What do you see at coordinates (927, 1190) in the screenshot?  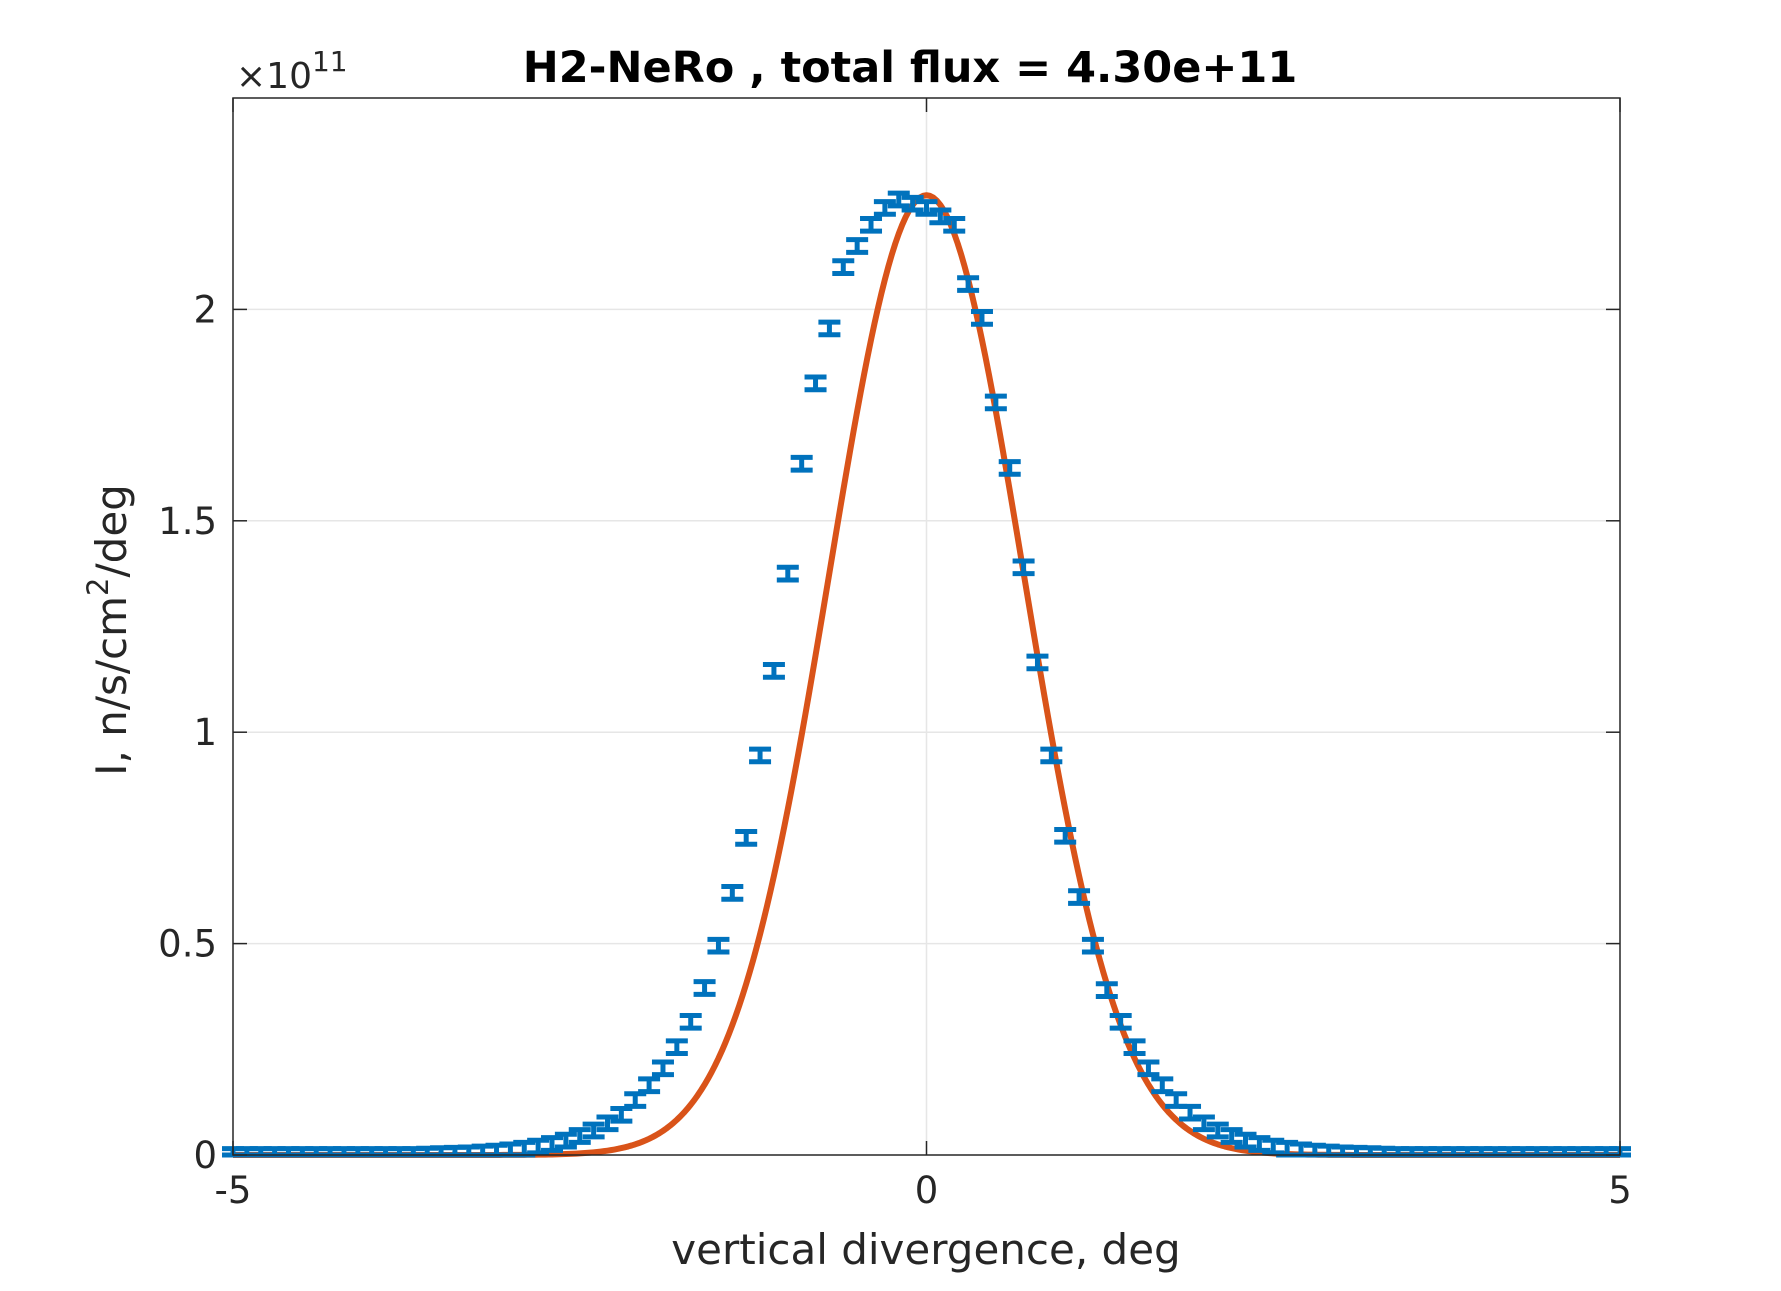 I see `x-tick-label: 0` at bounding box center [927, 1190].